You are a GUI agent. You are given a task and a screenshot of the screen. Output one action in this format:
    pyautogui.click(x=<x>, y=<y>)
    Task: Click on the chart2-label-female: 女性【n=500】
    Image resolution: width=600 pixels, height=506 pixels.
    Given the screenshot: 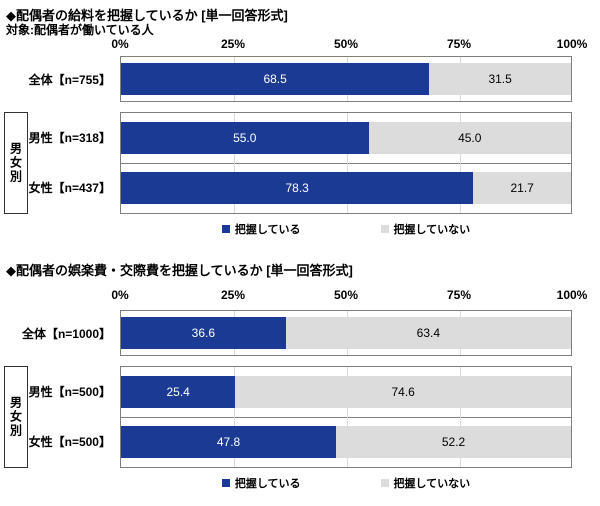 What is the action you would take?
    pyautogui.click(x=69, y=441)
    